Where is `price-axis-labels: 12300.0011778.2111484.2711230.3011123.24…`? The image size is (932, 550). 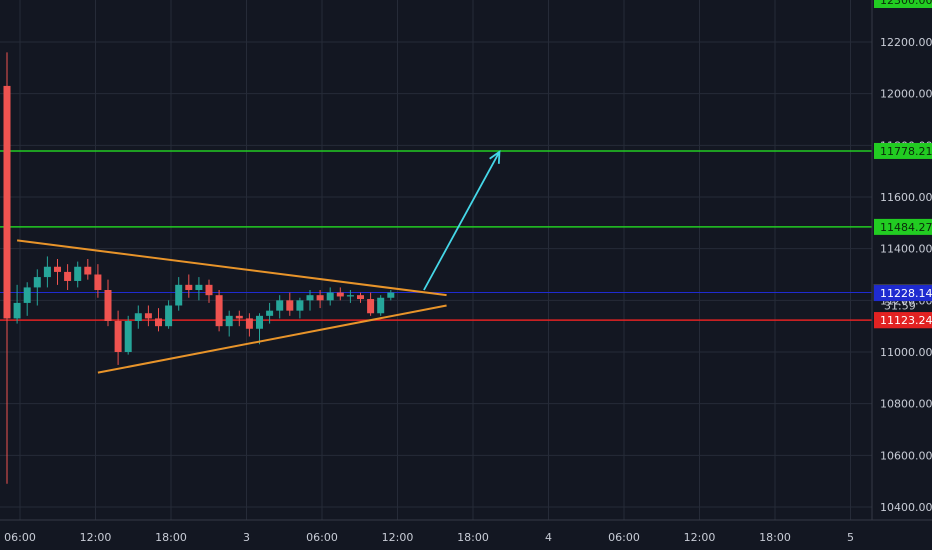
price-axis-labels: 12300.0011778.2111484.2711230.3011123.24… is located at coordinates (902, 164).